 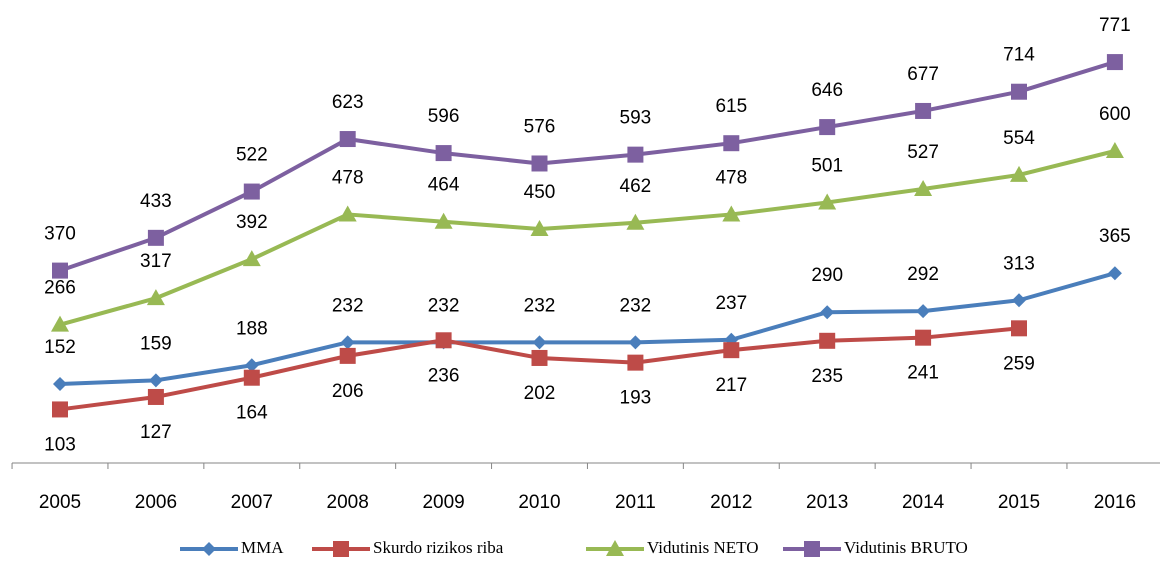 What do you see at coordinates (731, 106) in the screenshot?
I see `data-label: 615` at bounding box center [731, 106].